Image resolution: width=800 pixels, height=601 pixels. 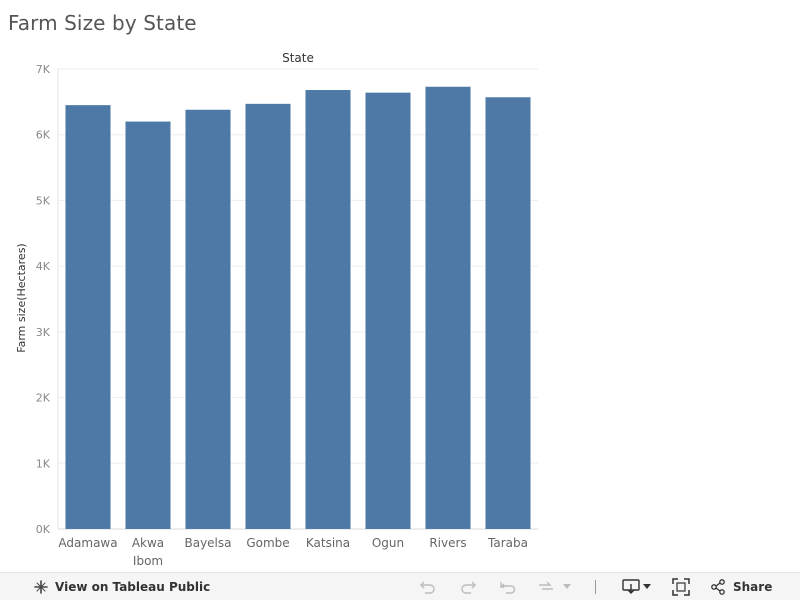 What do you see at coordinates (267, 543) in the screenshot?
I see `x-tick-label: Gombe` at bounding box center [267, 543].